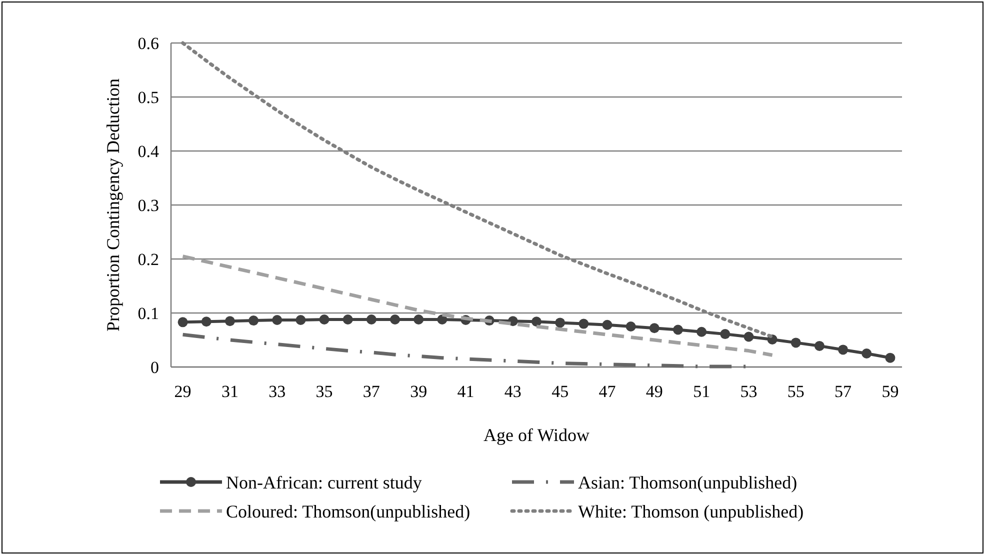 The width and height of the screenshot is (985, 555). What do you see at coordinates (607, 391) in the screenshot?
I see `x-tick-label: 47` at bounding box center [607, 391].